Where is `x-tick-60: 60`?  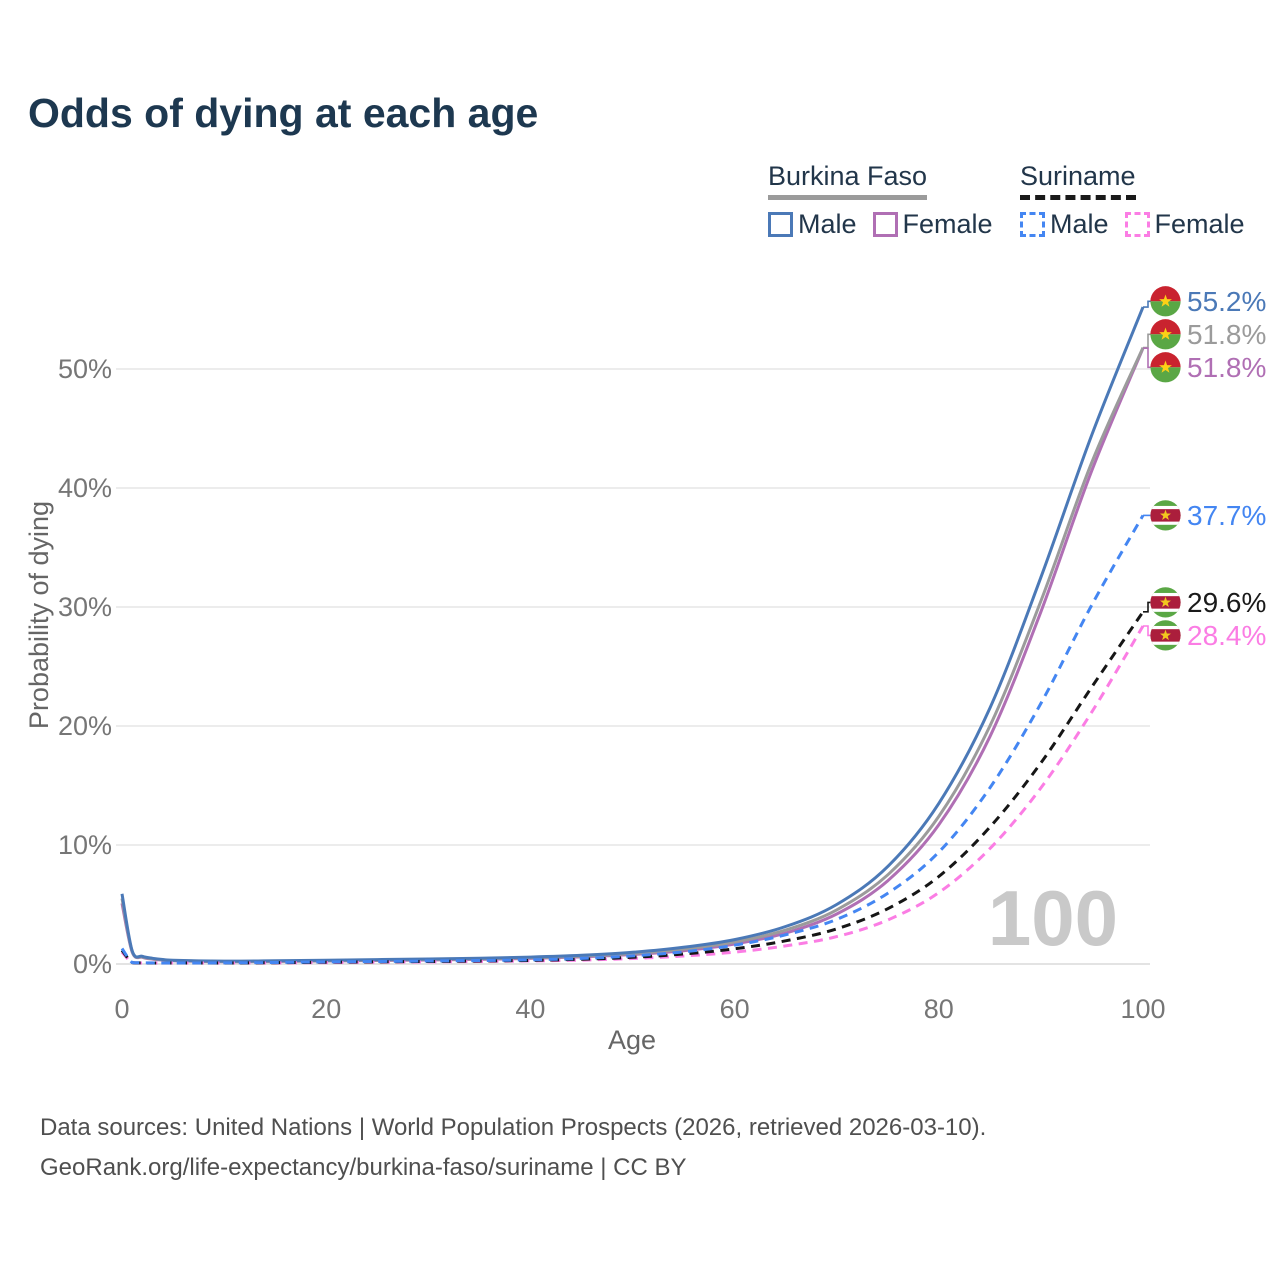
x-tick-60: 60 is located at coordinates (735, 1009).